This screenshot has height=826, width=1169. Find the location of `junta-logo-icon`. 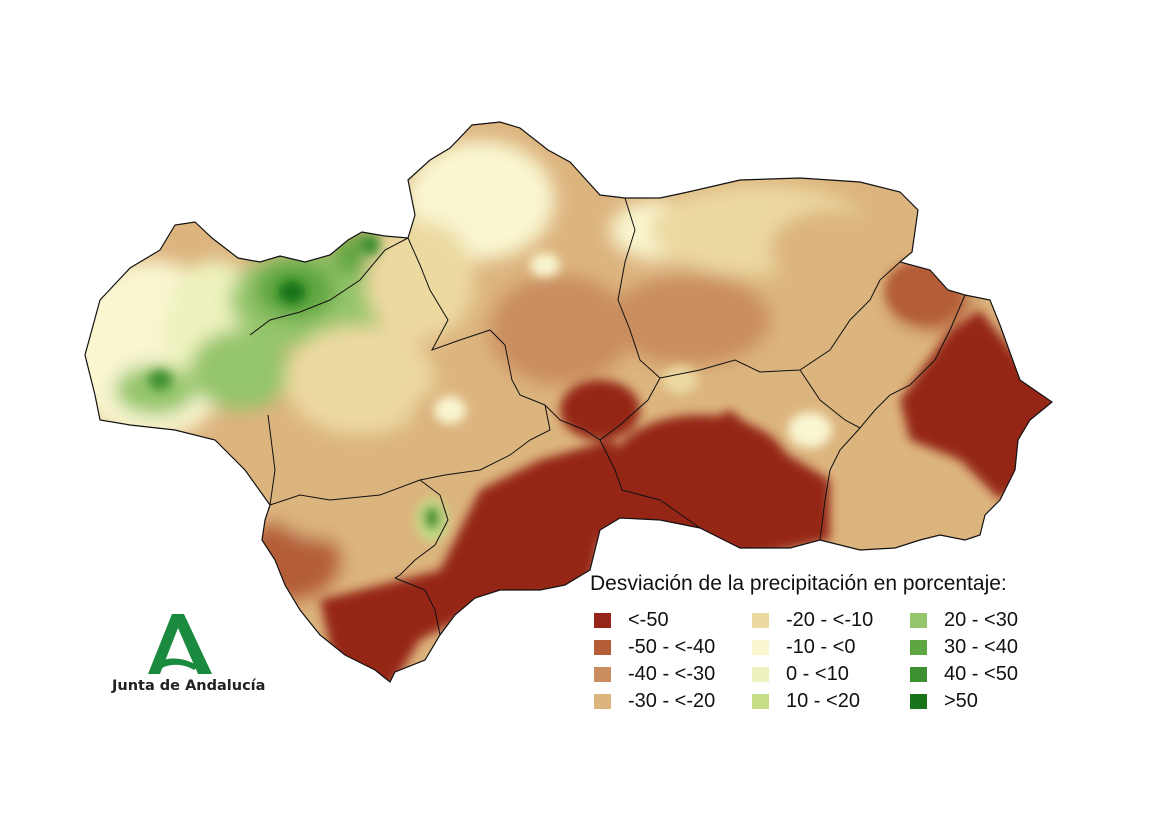

junta-logo-icon is located at coordinates (180, 644).